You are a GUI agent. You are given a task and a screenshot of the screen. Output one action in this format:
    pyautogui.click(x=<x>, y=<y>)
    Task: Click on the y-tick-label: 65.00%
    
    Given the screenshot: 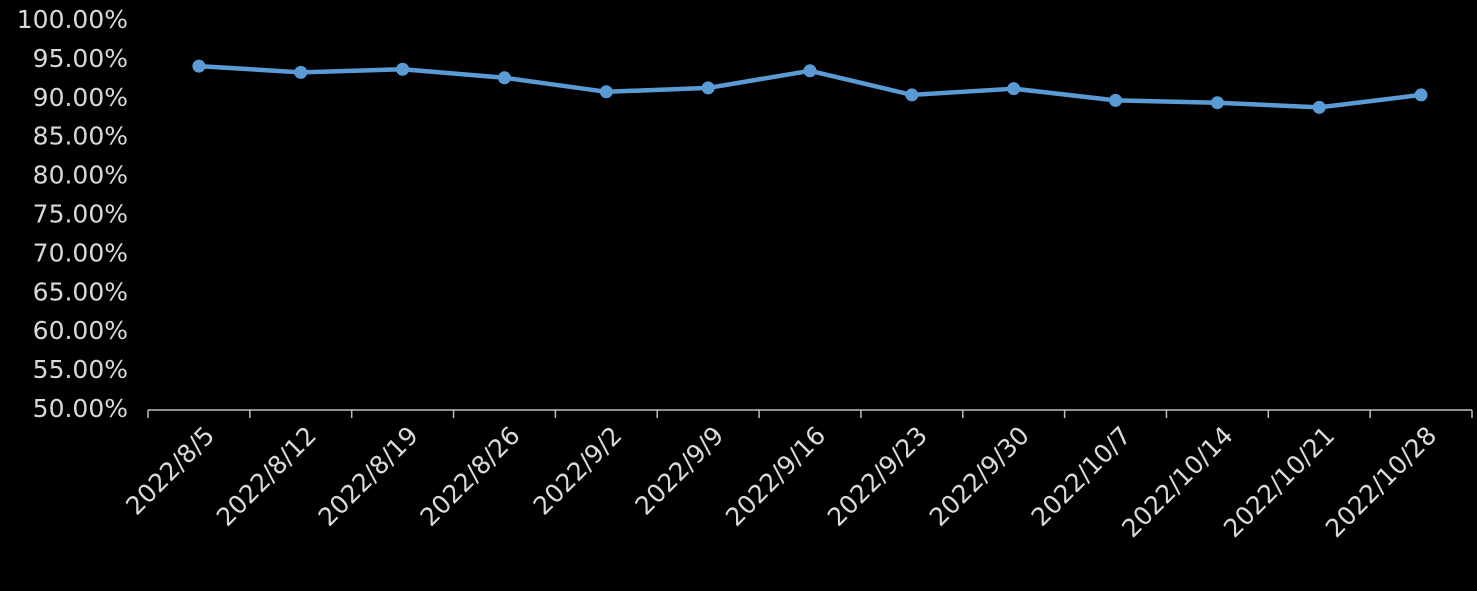 What is the action you would take?
    pyautogui.click(x=80, y=291)
    